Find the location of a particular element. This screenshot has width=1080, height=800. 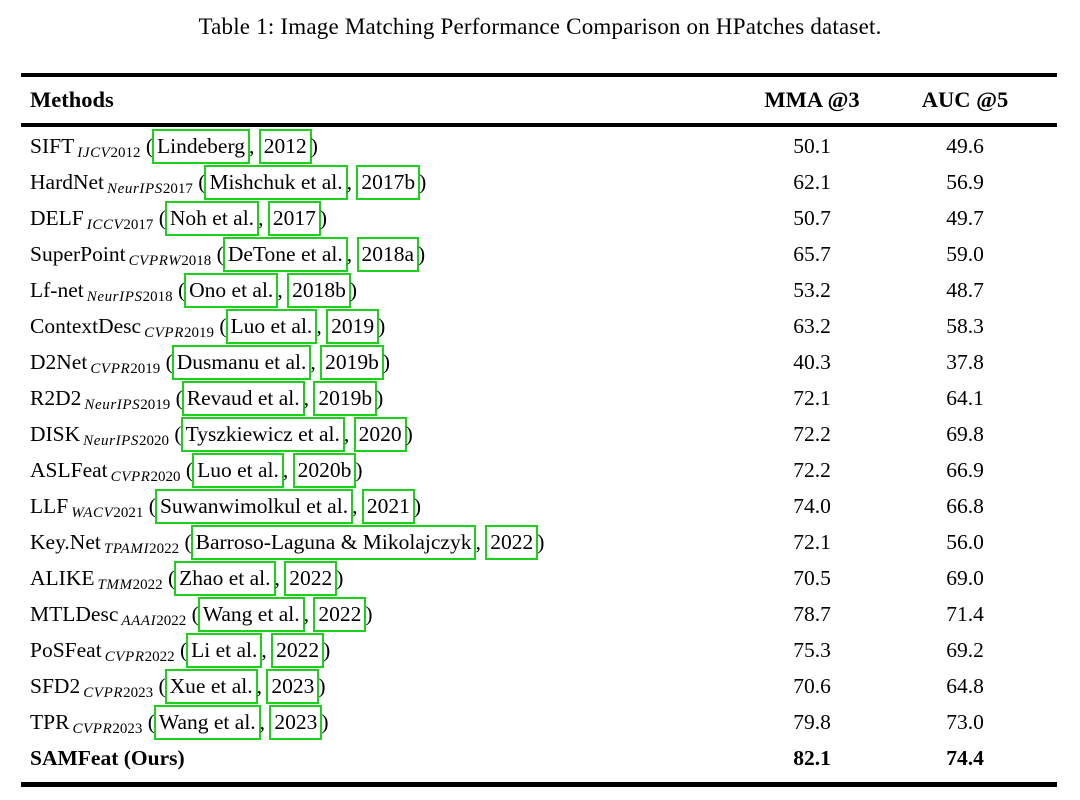

citation-author-link: Mishchuk et al. is located at coordinates (276, 182).